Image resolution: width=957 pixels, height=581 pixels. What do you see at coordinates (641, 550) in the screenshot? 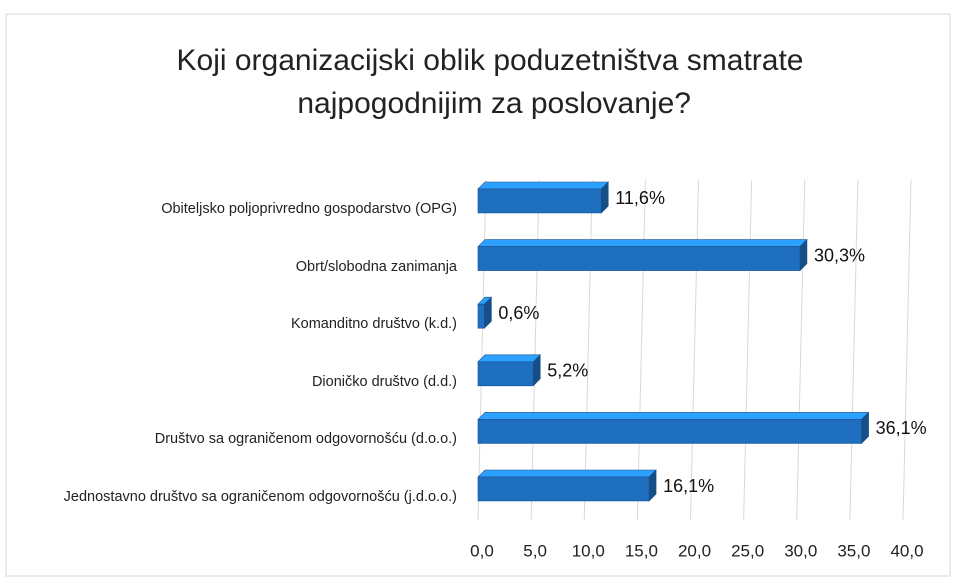
I see `x-tick-label: 15,0` at bounding box center [641, 550].